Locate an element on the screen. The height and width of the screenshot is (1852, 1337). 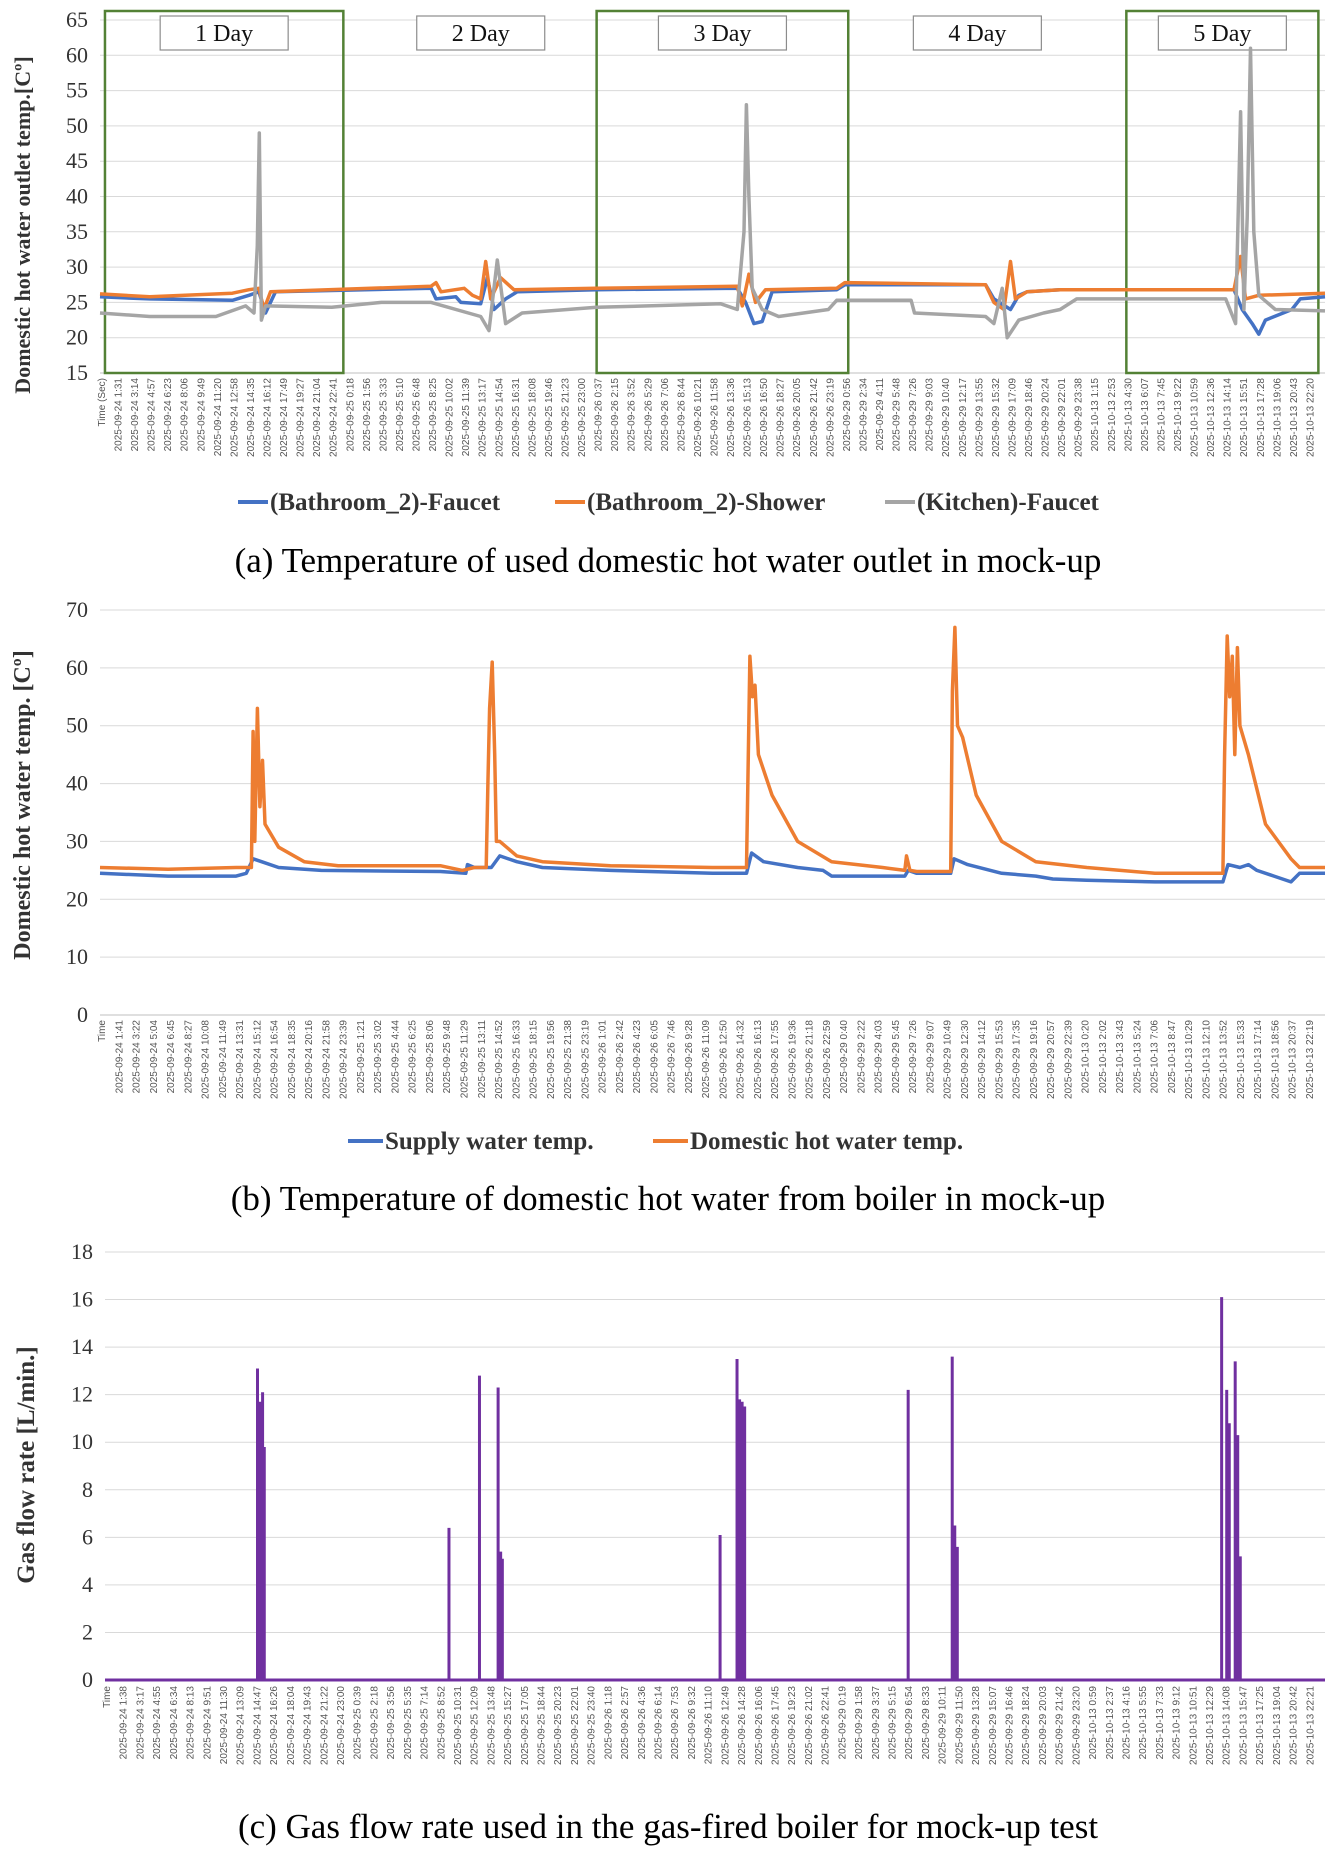
x-tick-label: 2025-09-29 17:35 is located at coordinates (1017, 1059).